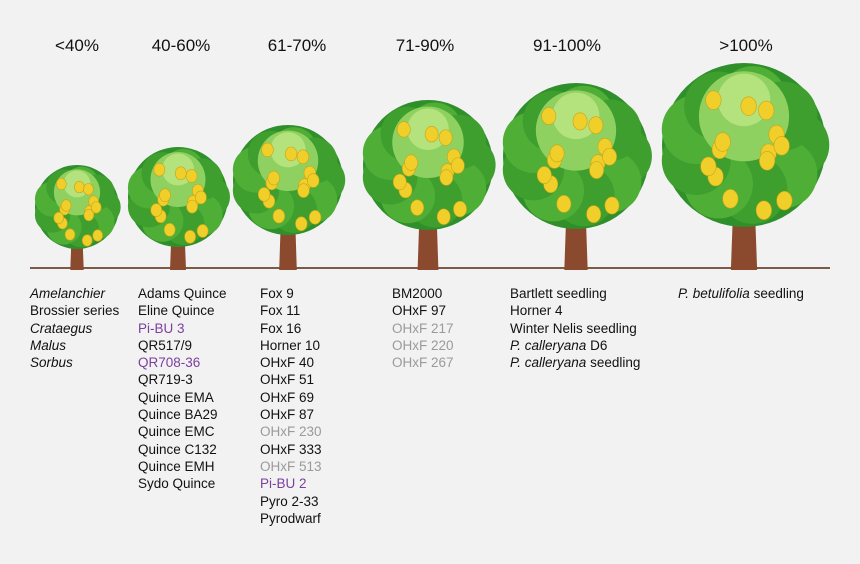  Describe the element at coordinates (75, 311) in the screenshot. I see `rootstock: Brossier series` at that location.